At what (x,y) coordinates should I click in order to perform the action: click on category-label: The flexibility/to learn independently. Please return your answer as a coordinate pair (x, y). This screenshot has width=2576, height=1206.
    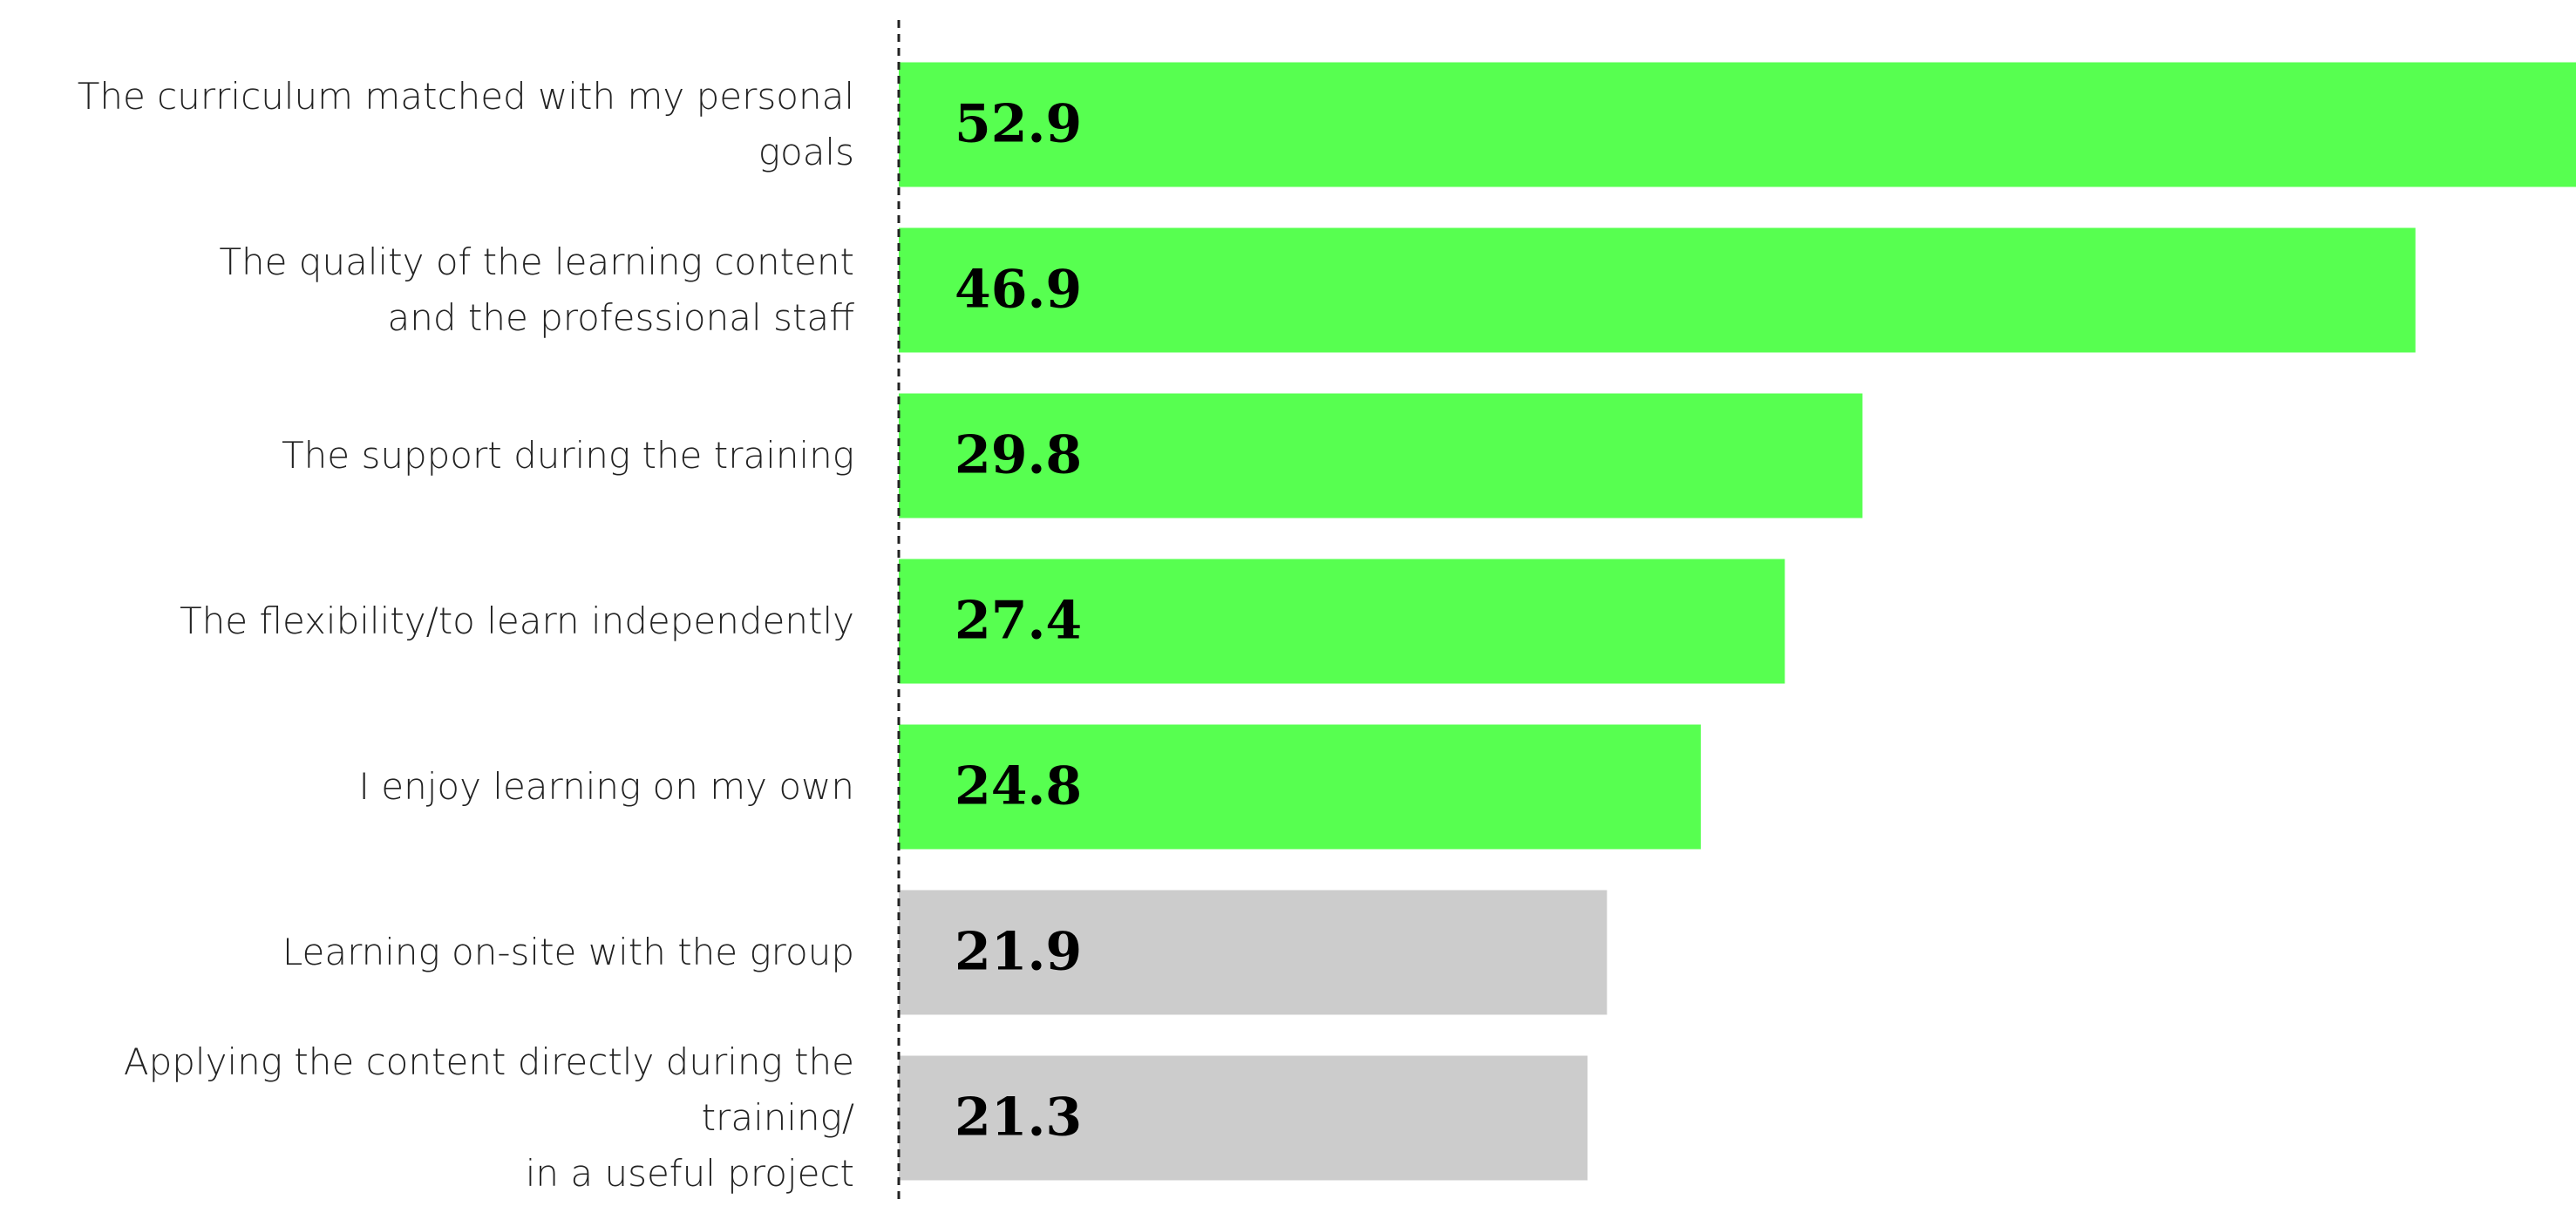
    Looking at the image, I should click on (517, 621).